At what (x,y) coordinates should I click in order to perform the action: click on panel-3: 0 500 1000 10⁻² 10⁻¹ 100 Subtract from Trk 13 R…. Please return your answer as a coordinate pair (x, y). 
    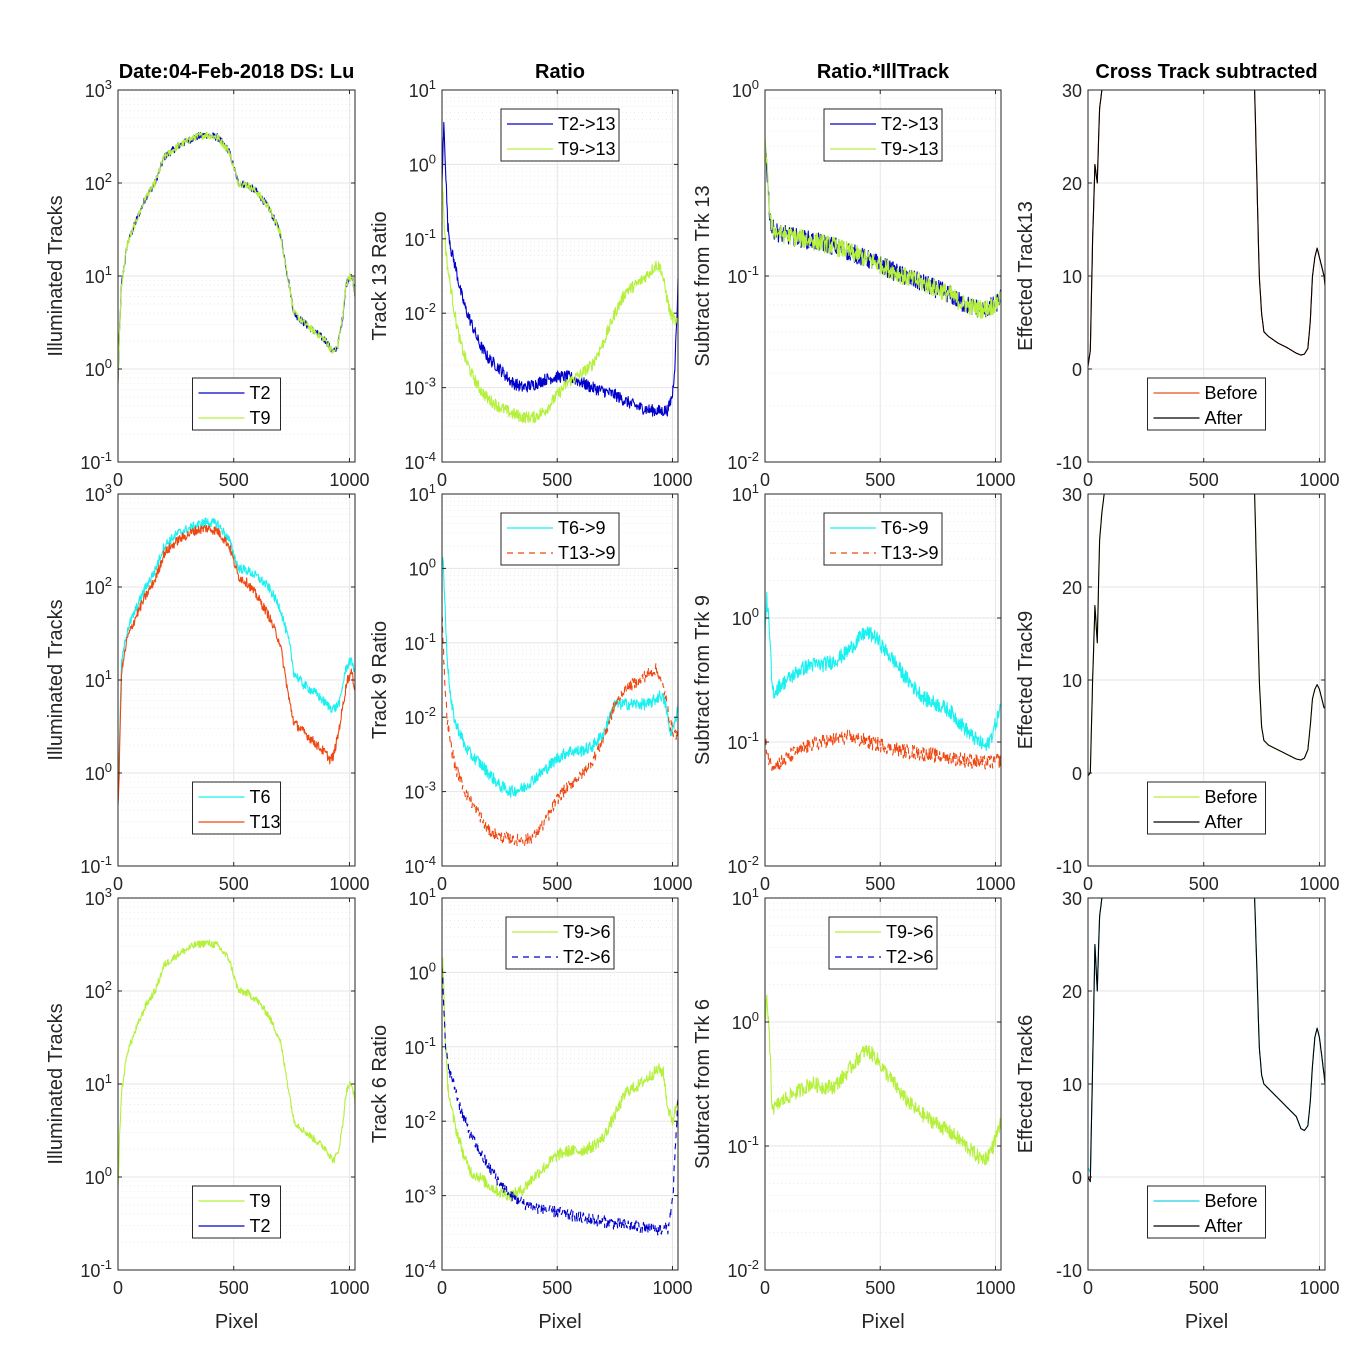
    Looking at the image, I should click on (853, 275).